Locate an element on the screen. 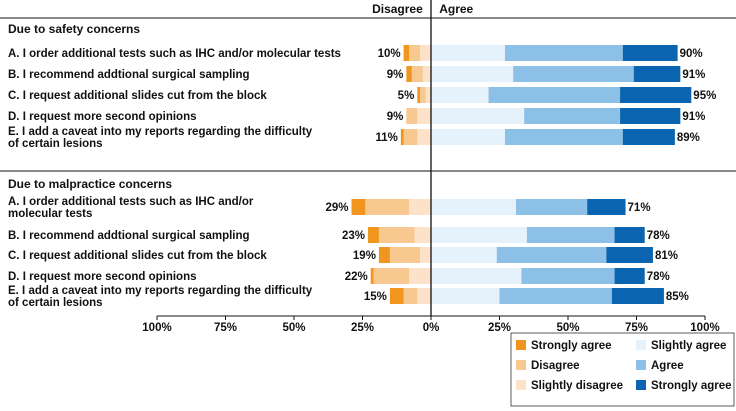  statement-label: molecular tests is located at coordinates (50, 214).